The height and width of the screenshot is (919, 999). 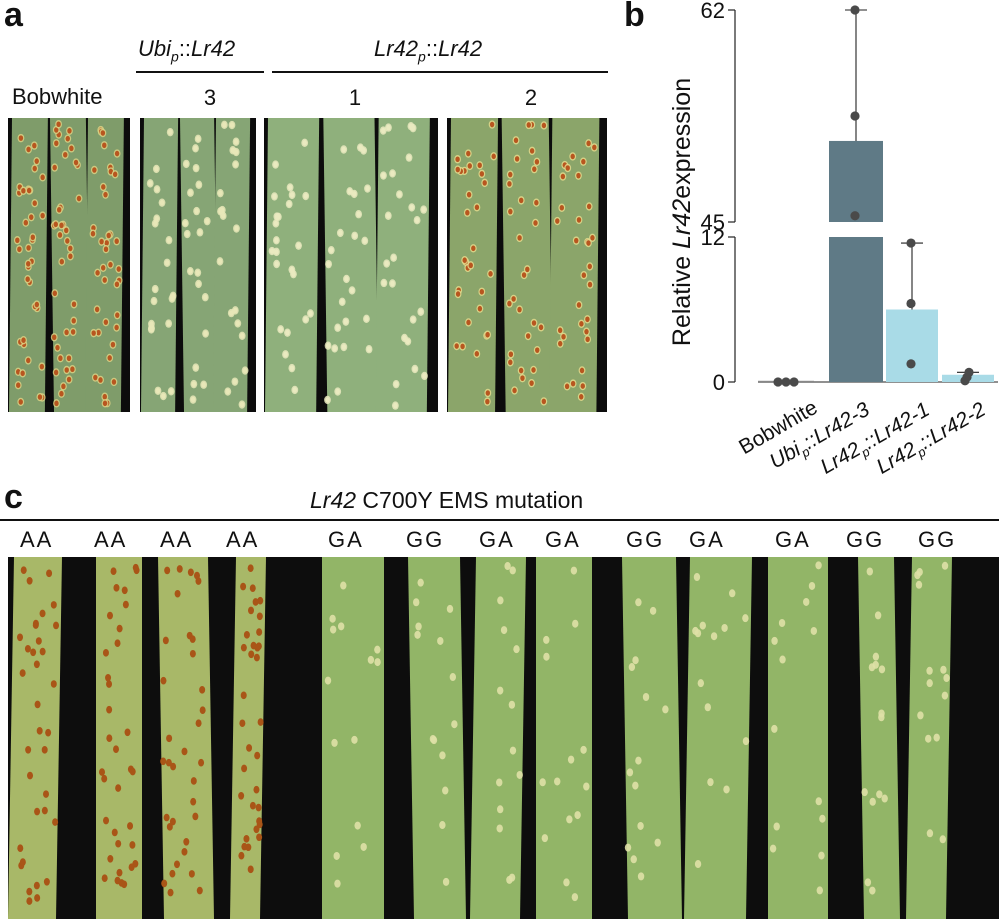 I want to click on panel-c-title-rest: C700Y EMS mutation, so click(x=470, y=500).